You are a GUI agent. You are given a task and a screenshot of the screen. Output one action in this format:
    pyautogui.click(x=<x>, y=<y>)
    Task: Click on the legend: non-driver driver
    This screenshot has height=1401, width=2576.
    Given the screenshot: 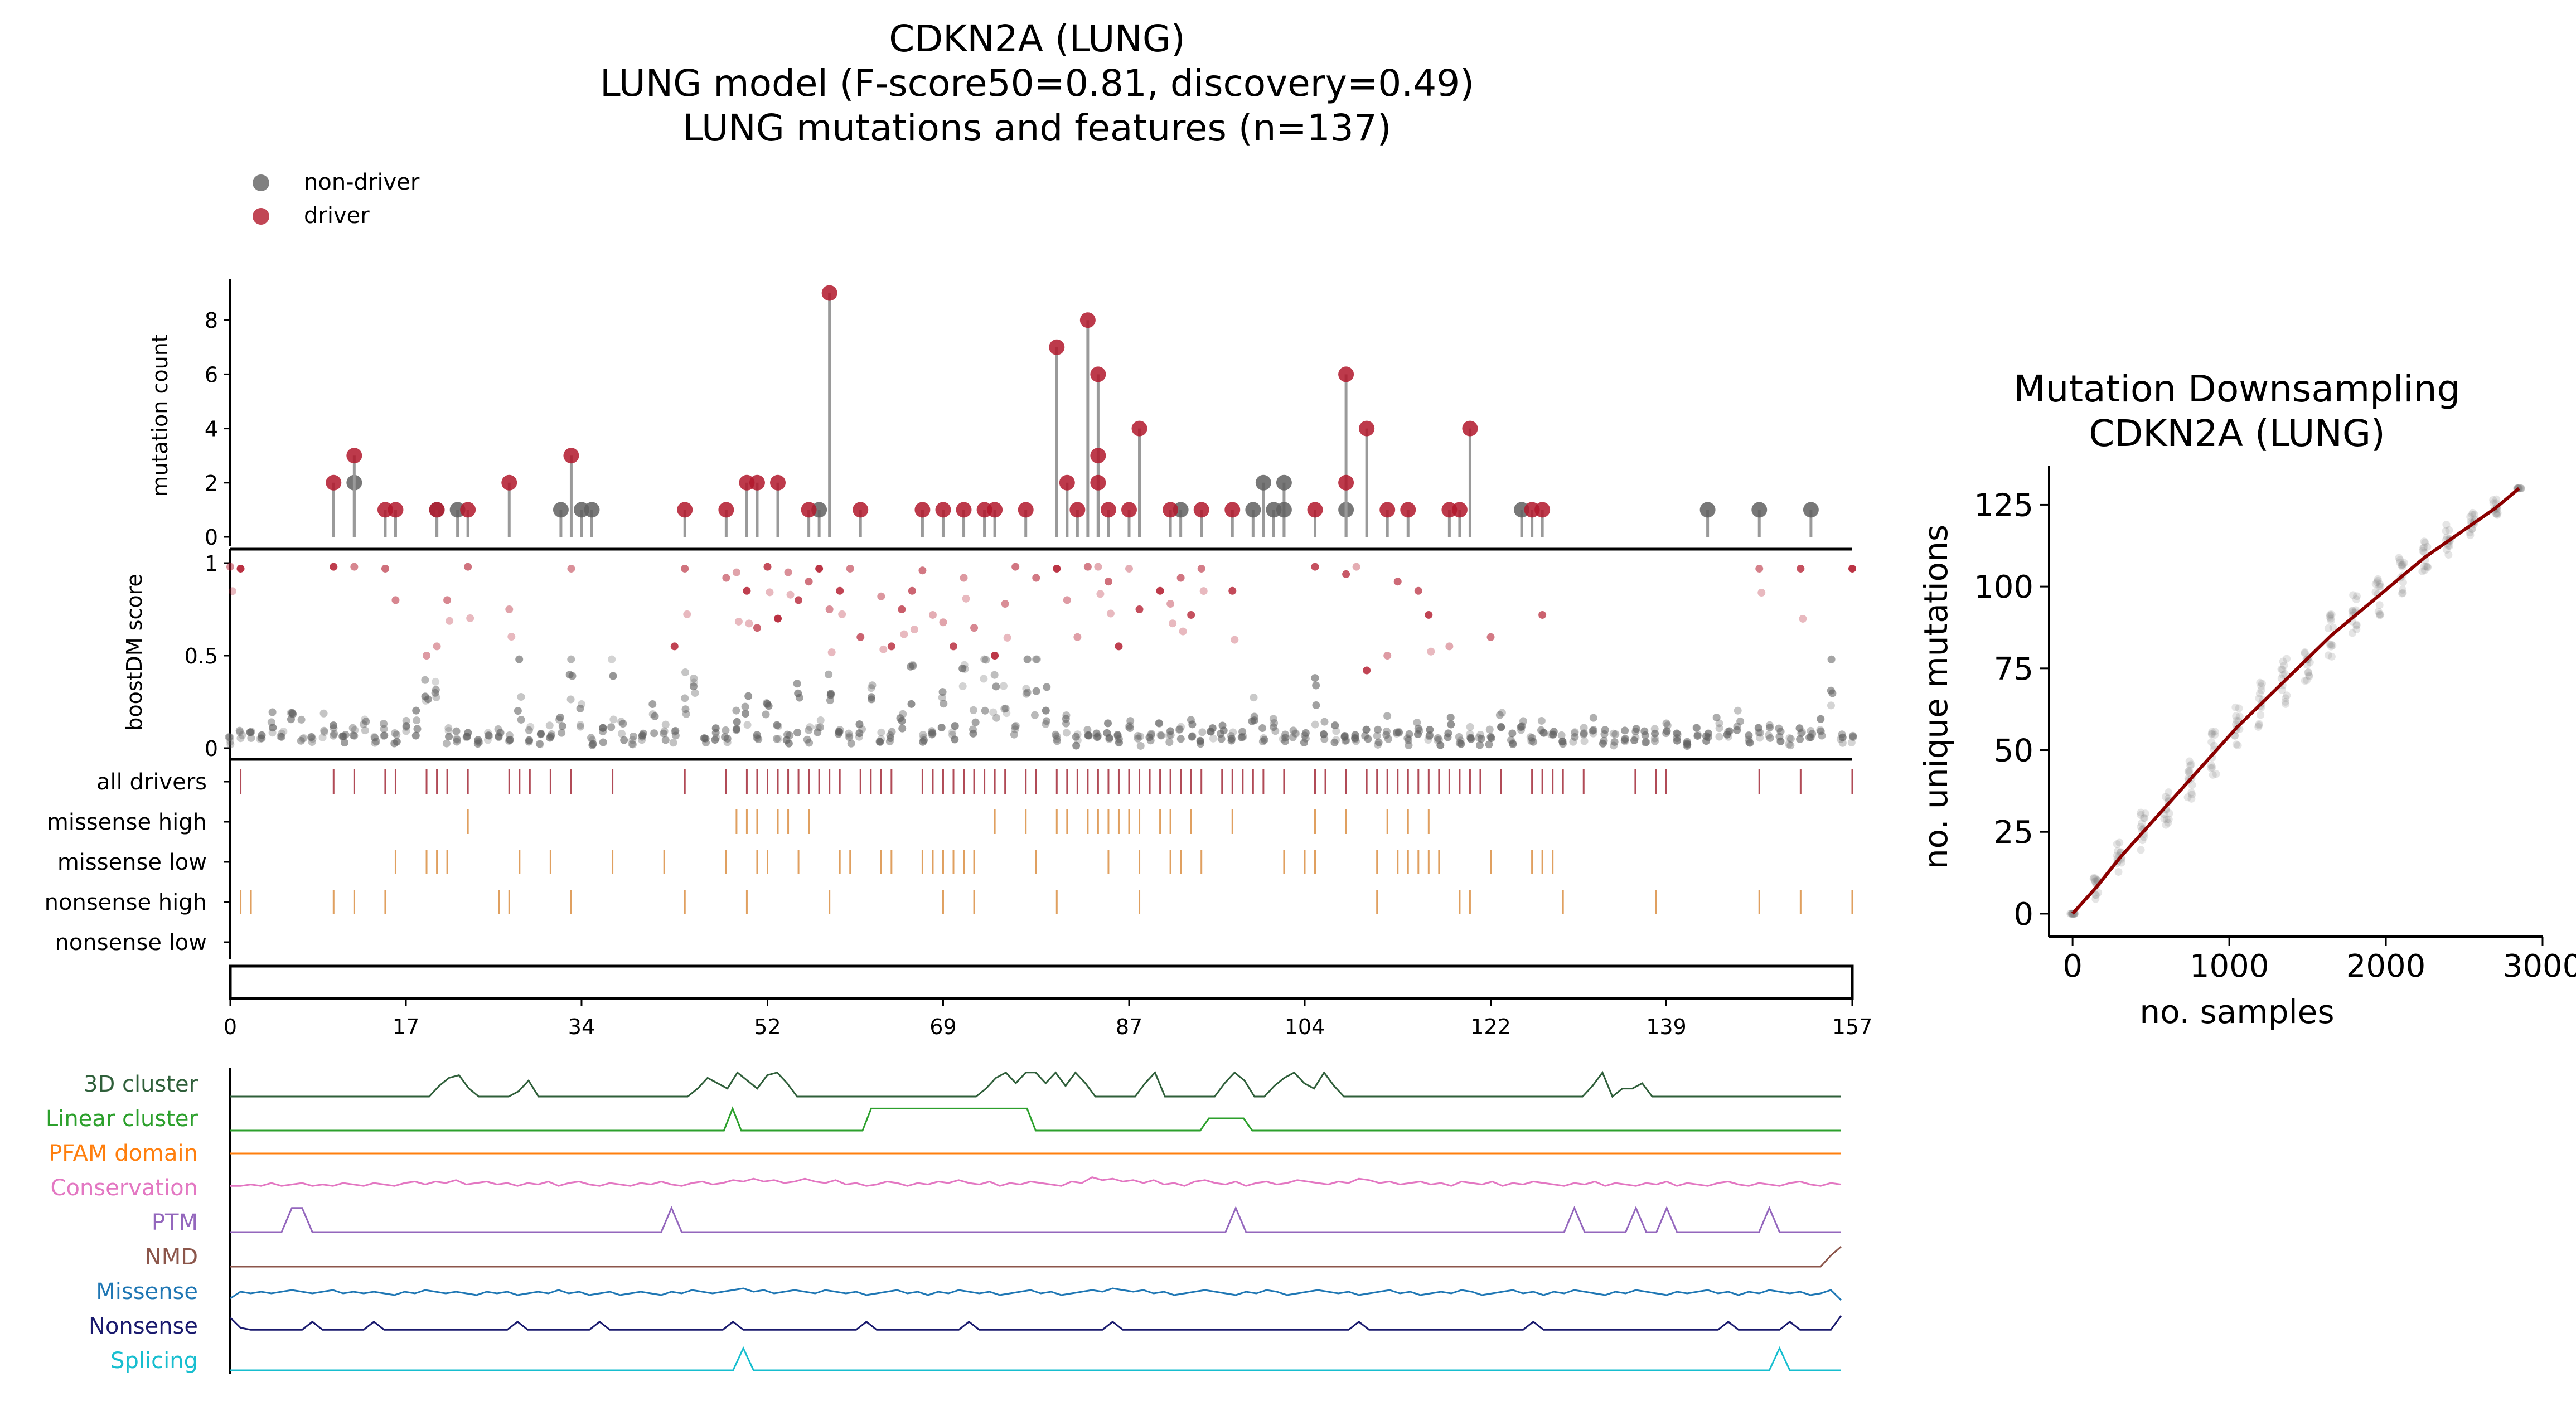 What is the action you would take?
    pyautogui.click(x=336, y=199)
    